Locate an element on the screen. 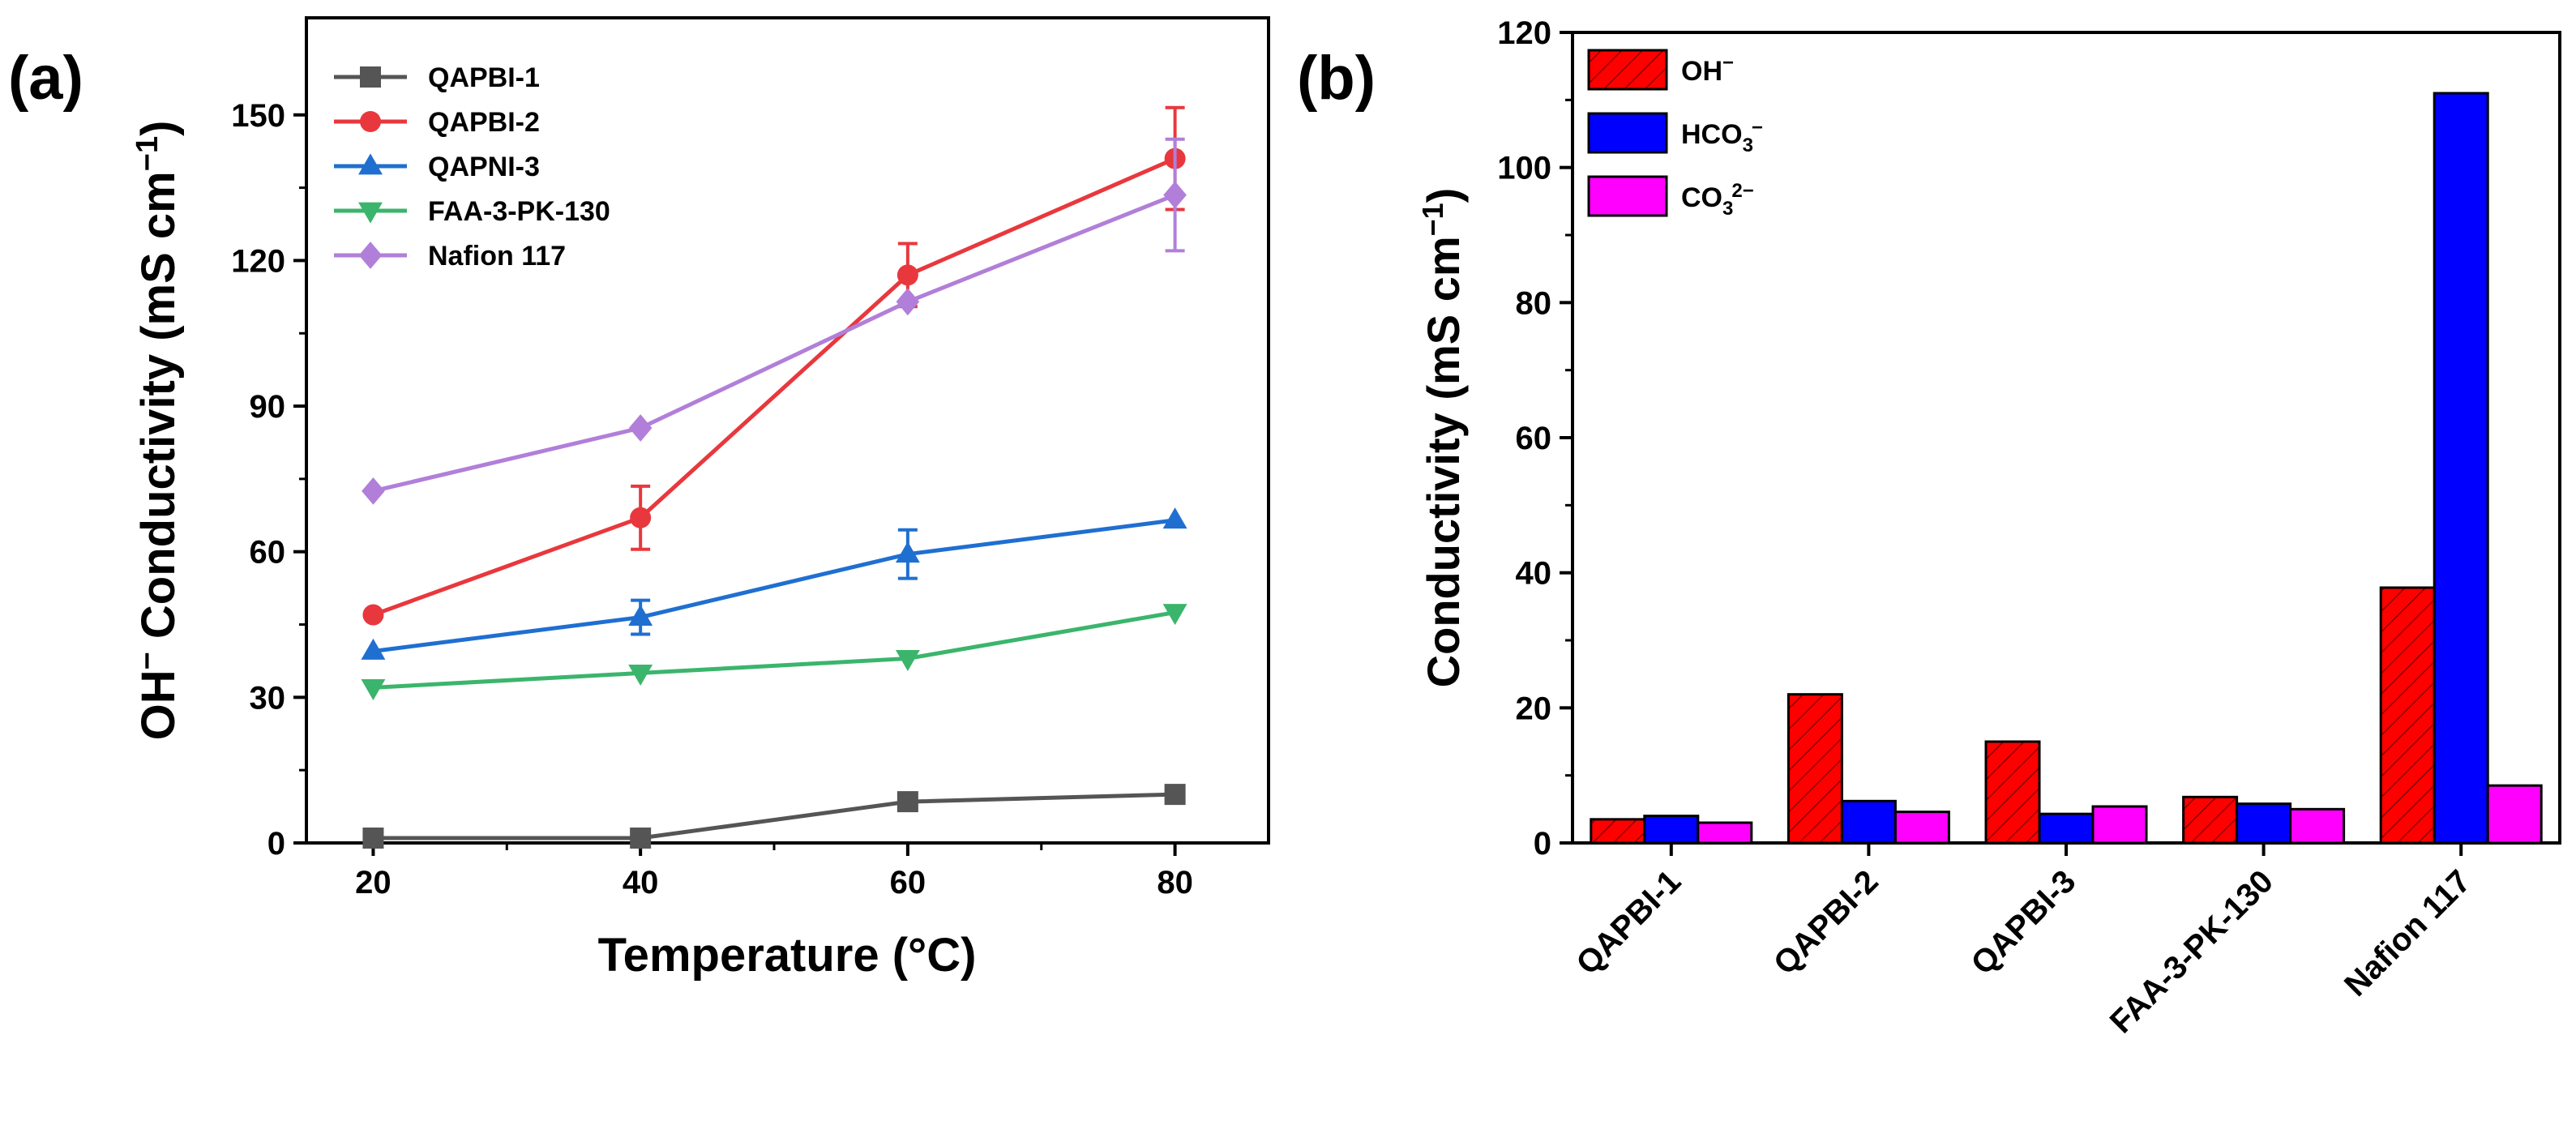  legend-label: Nafion 117 is located at coordinates (497, 256).